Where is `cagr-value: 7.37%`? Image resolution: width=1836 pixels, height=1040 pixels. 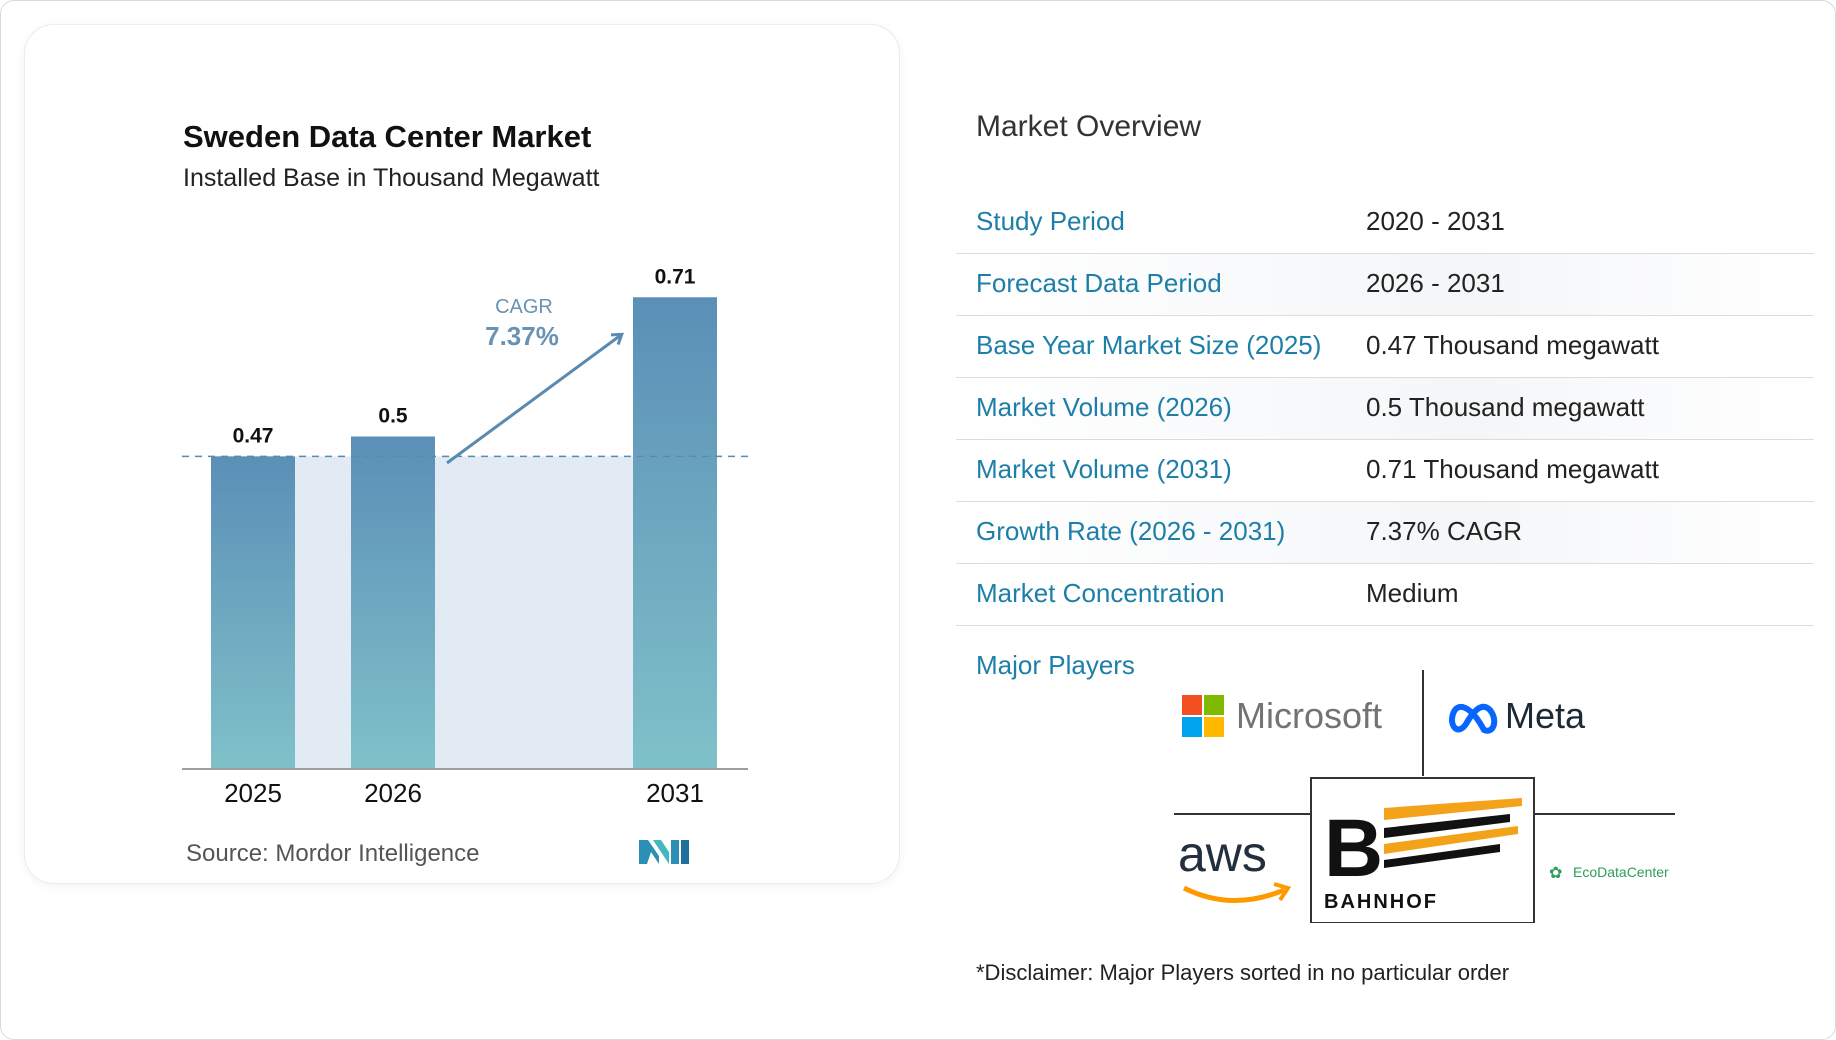 cagr-value: 7.37% is located at coordinates (522, 336).